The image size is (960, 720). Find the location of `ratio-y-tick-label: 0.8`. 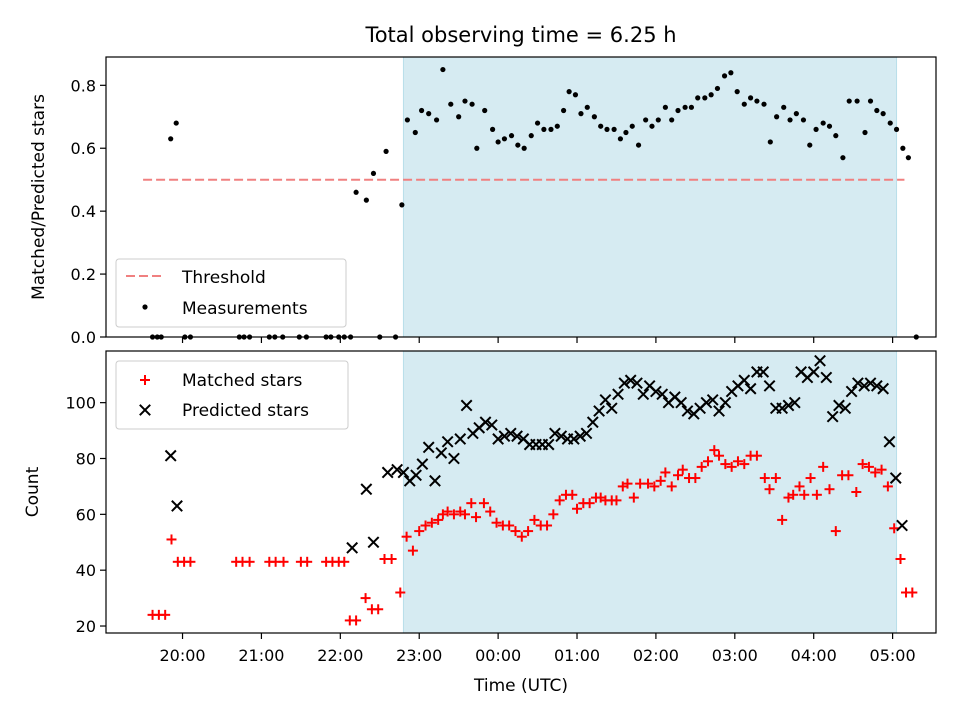

ratio-y-tick-label: 0.8 is located at coordinates (83, 85).